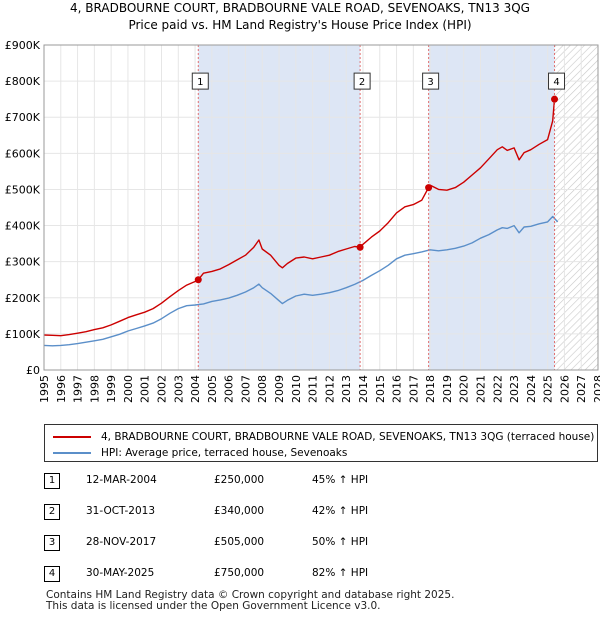  Describe the element at coordinates (576, 207) in the screenshot. I see `forecast-hatch` at that location.